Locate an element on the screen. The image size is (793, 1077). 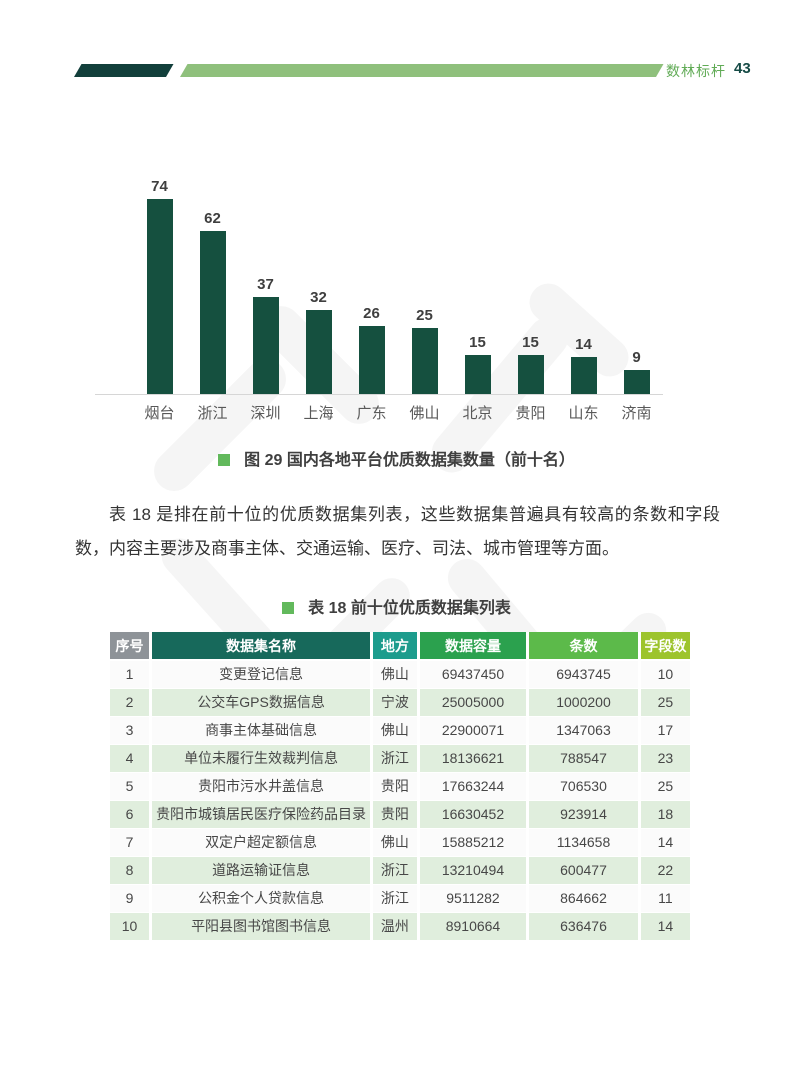
table-header-row: 序号 数据集名称 地方 数据容量 条数 字段数 is located at coordinates (400, 646).